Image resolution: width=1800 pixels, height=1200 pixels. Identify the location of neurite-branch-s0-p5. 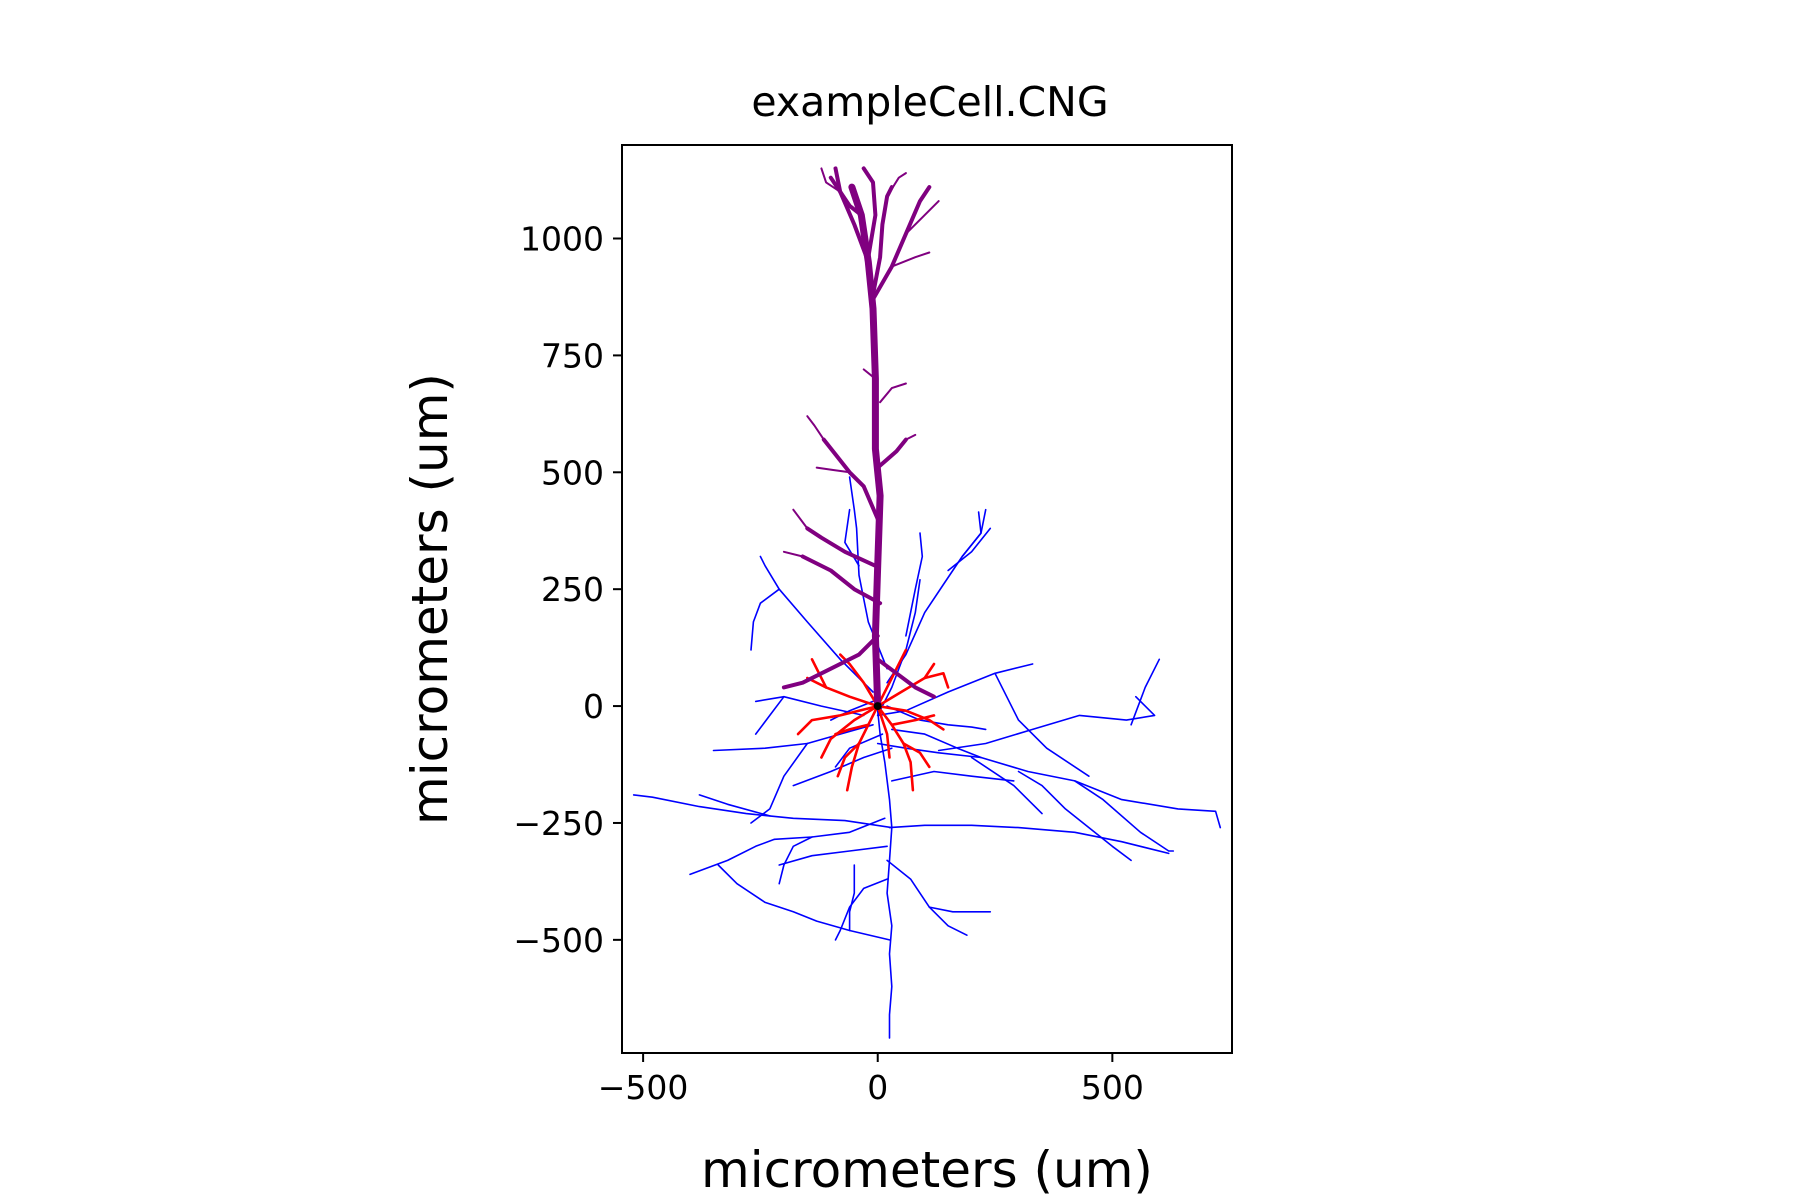
(1046, 723).